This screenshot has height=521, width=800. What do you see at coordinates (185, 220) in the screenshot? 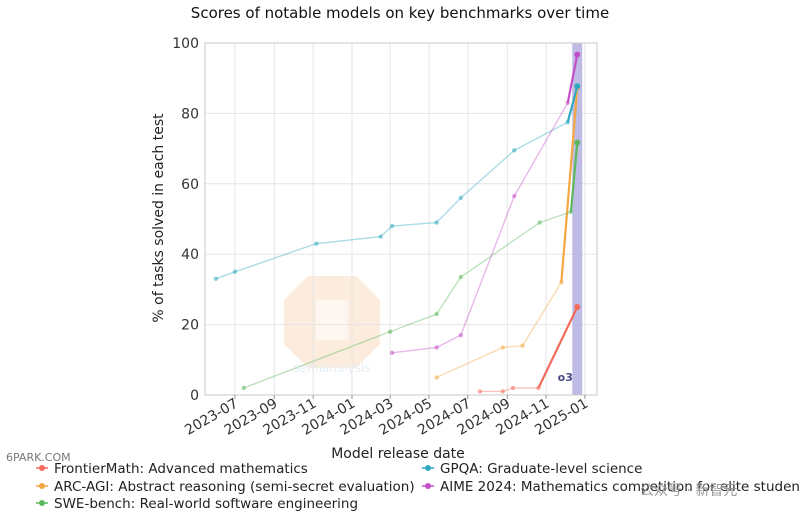
I see `y-axis-ticks: 0 20 40 60 80 100` at bounding box center [185, 220].